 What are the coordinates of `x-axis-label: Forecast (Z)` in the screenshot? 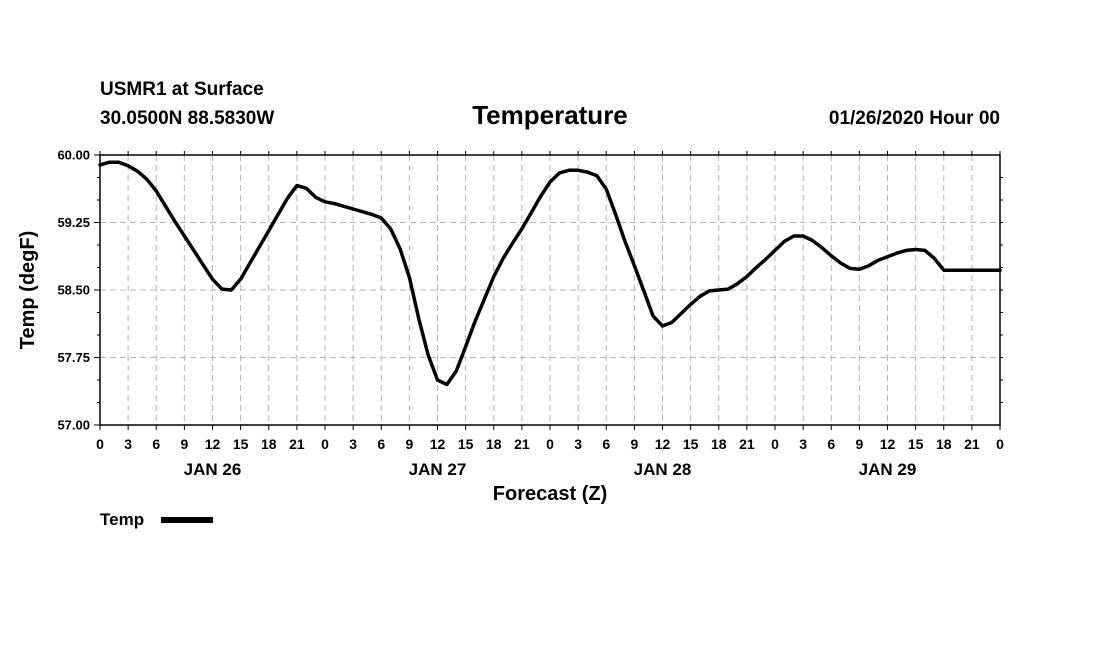 It's located at (550, 494).